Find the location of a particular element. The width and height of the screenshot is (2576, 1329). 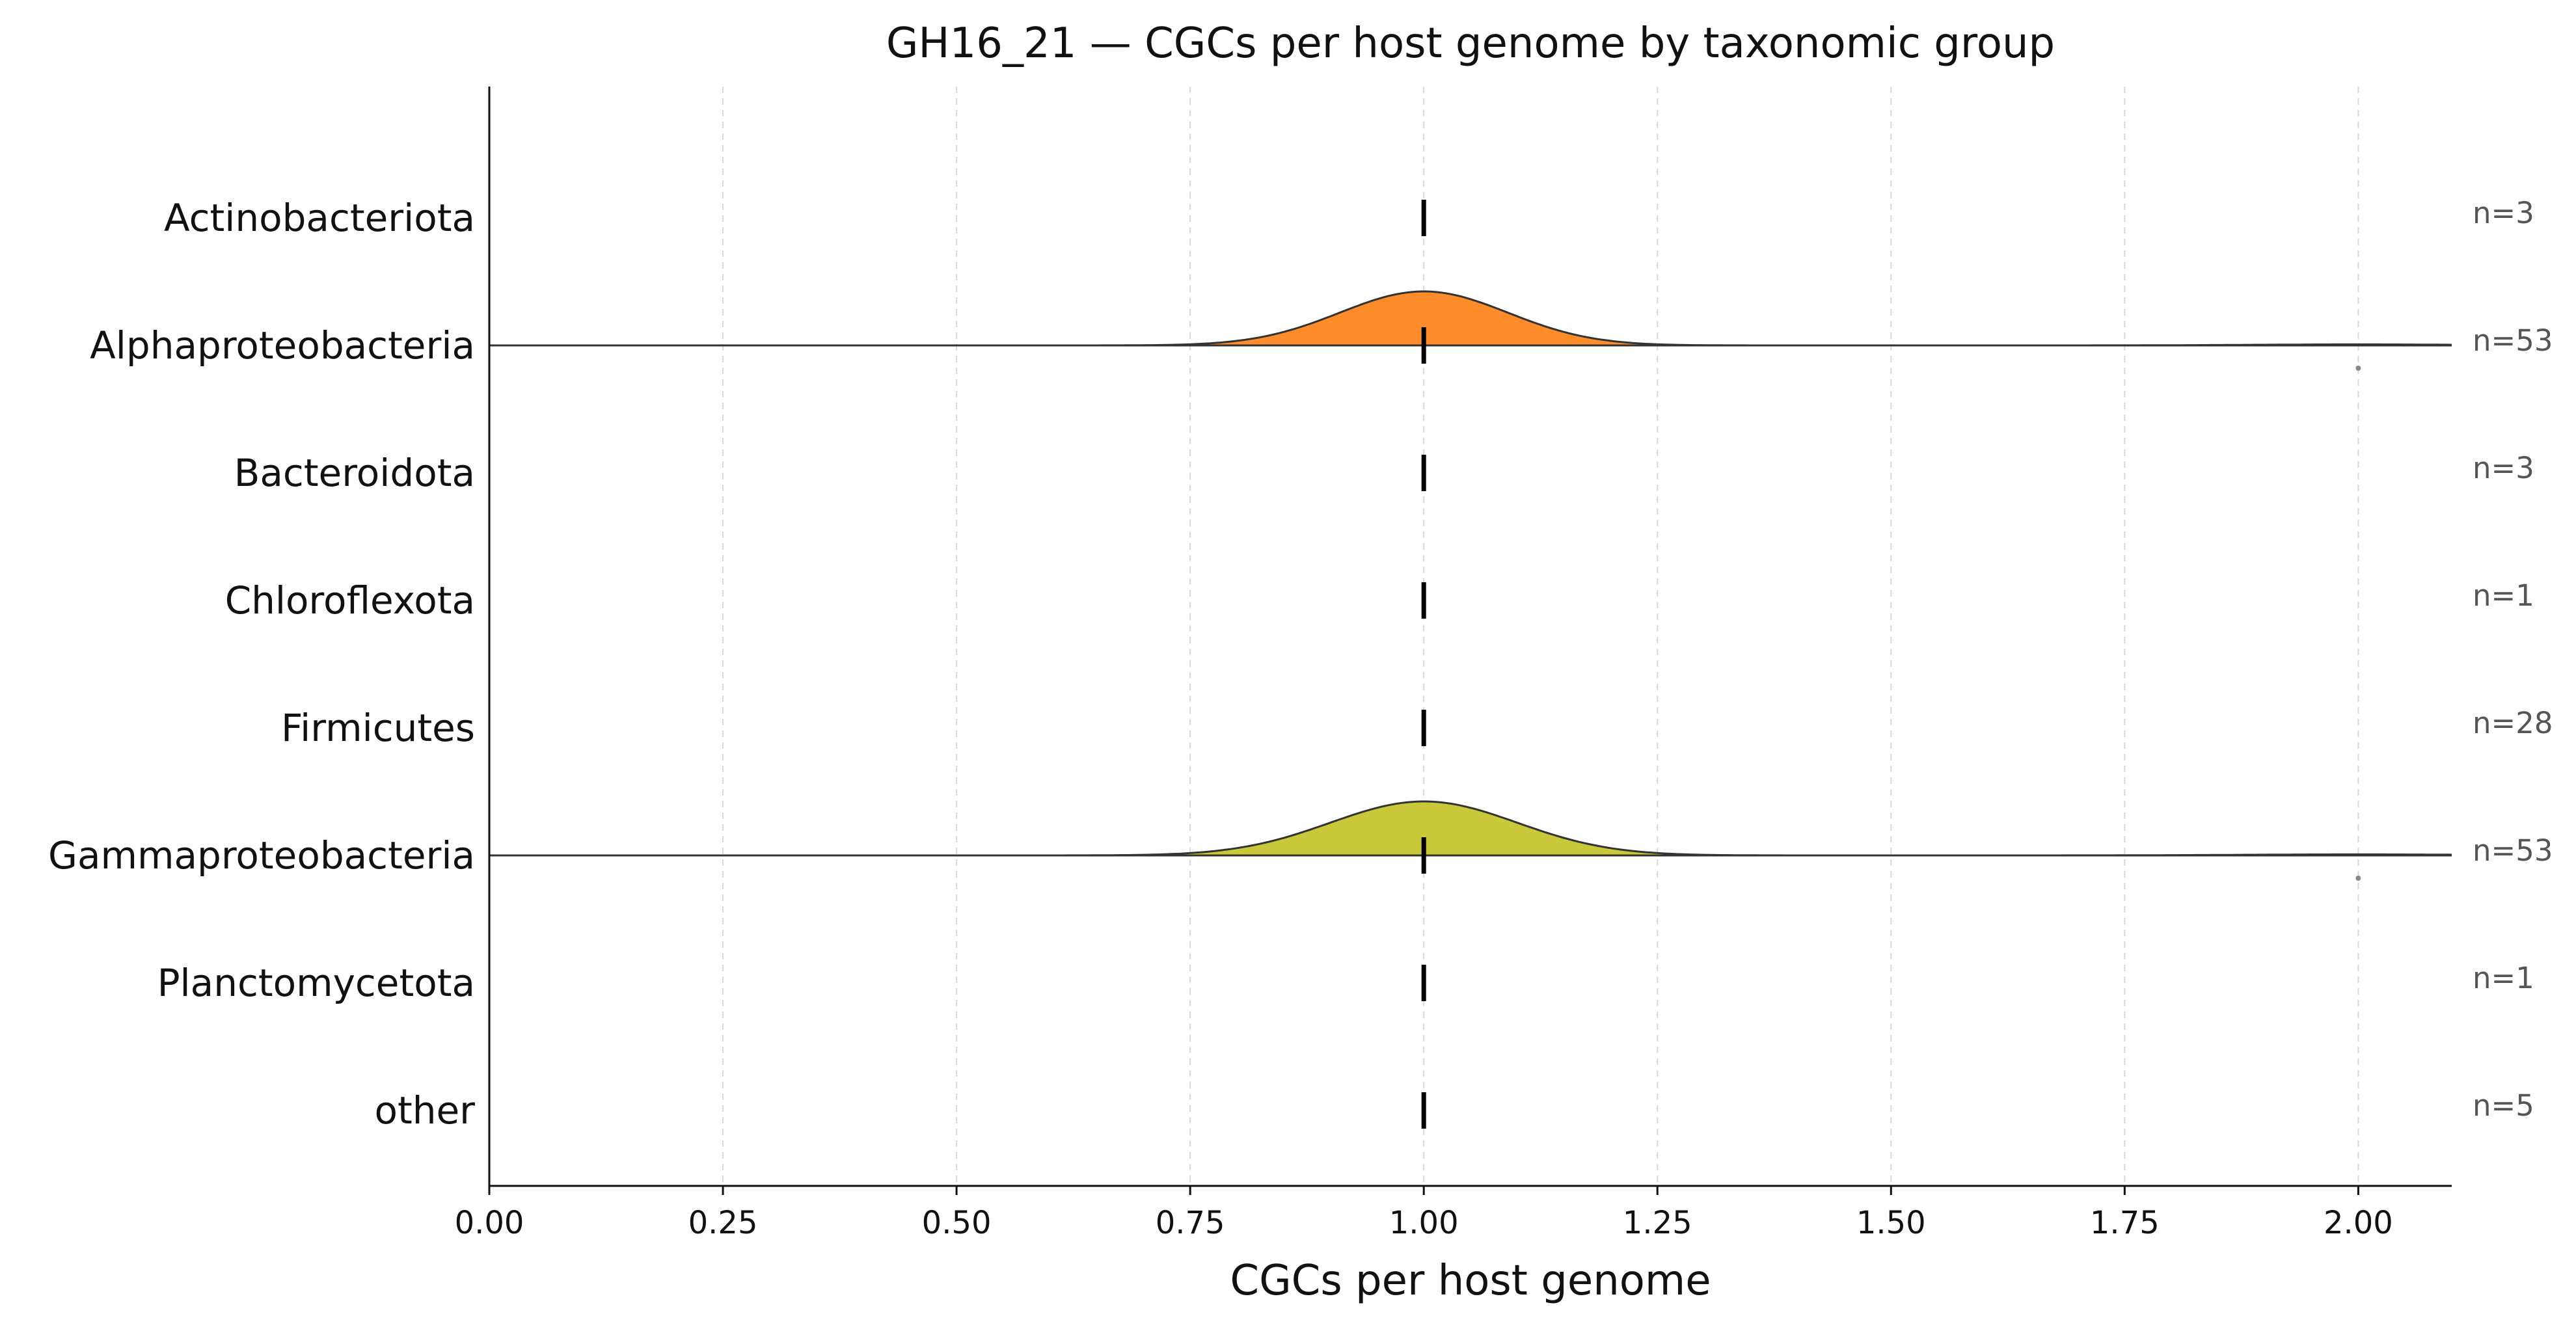

category-label: Alphaproteobacteria is located at coordinates (282, 345).